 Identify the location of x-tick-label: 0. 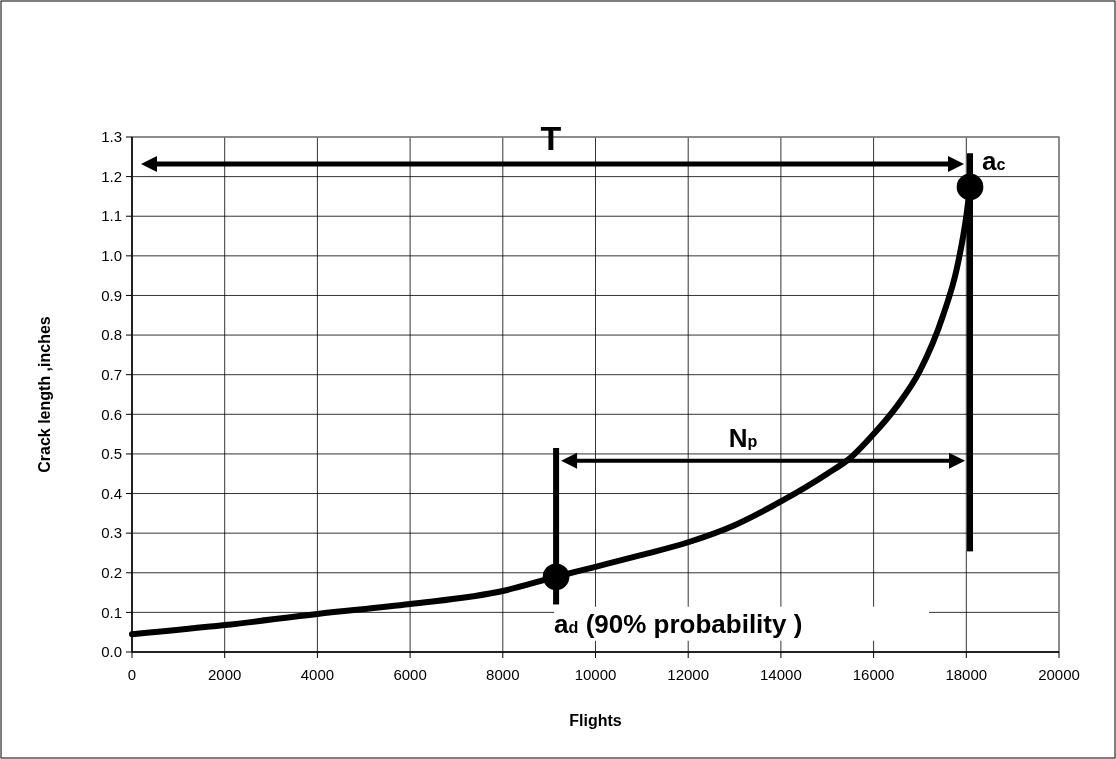
(132, 674).